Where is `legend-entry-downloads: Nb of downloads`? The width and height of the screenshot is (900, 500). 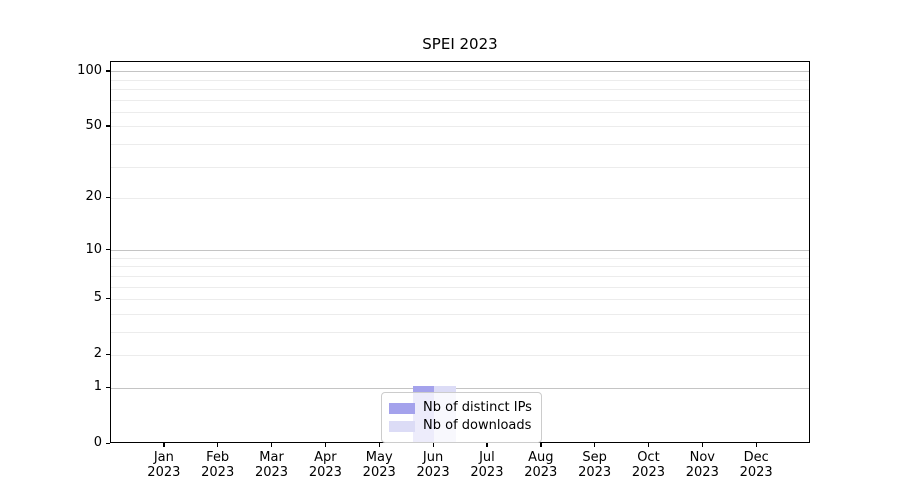
legend-entry-downloads: Nb of downloads is located at coordinates (460, 426).